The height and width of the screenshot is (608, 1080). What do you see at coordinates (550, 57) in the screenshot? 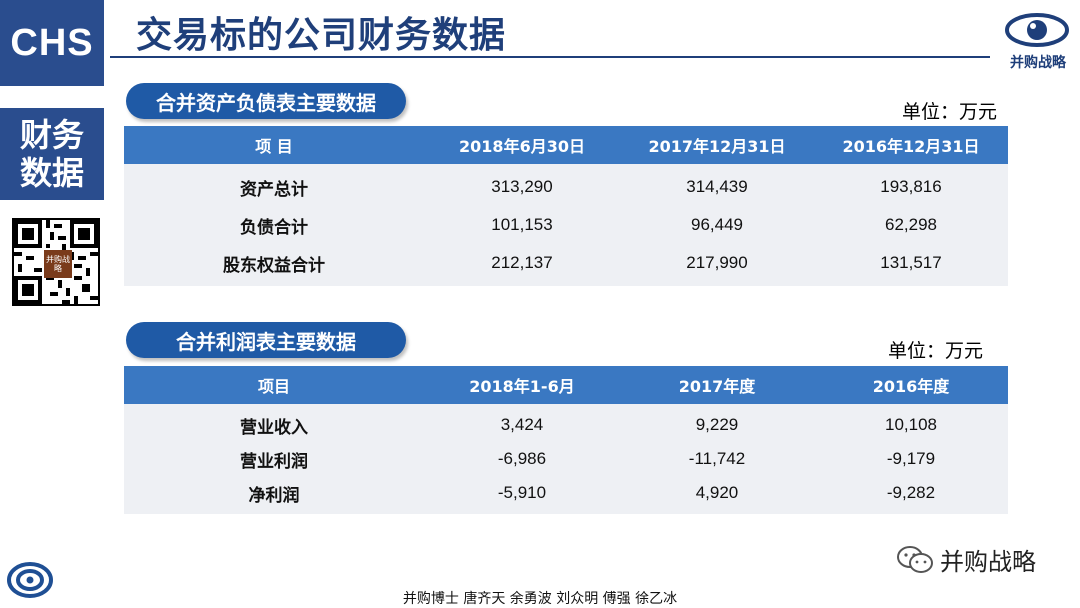
I see `title-divider` at bounding box center [550, 57].